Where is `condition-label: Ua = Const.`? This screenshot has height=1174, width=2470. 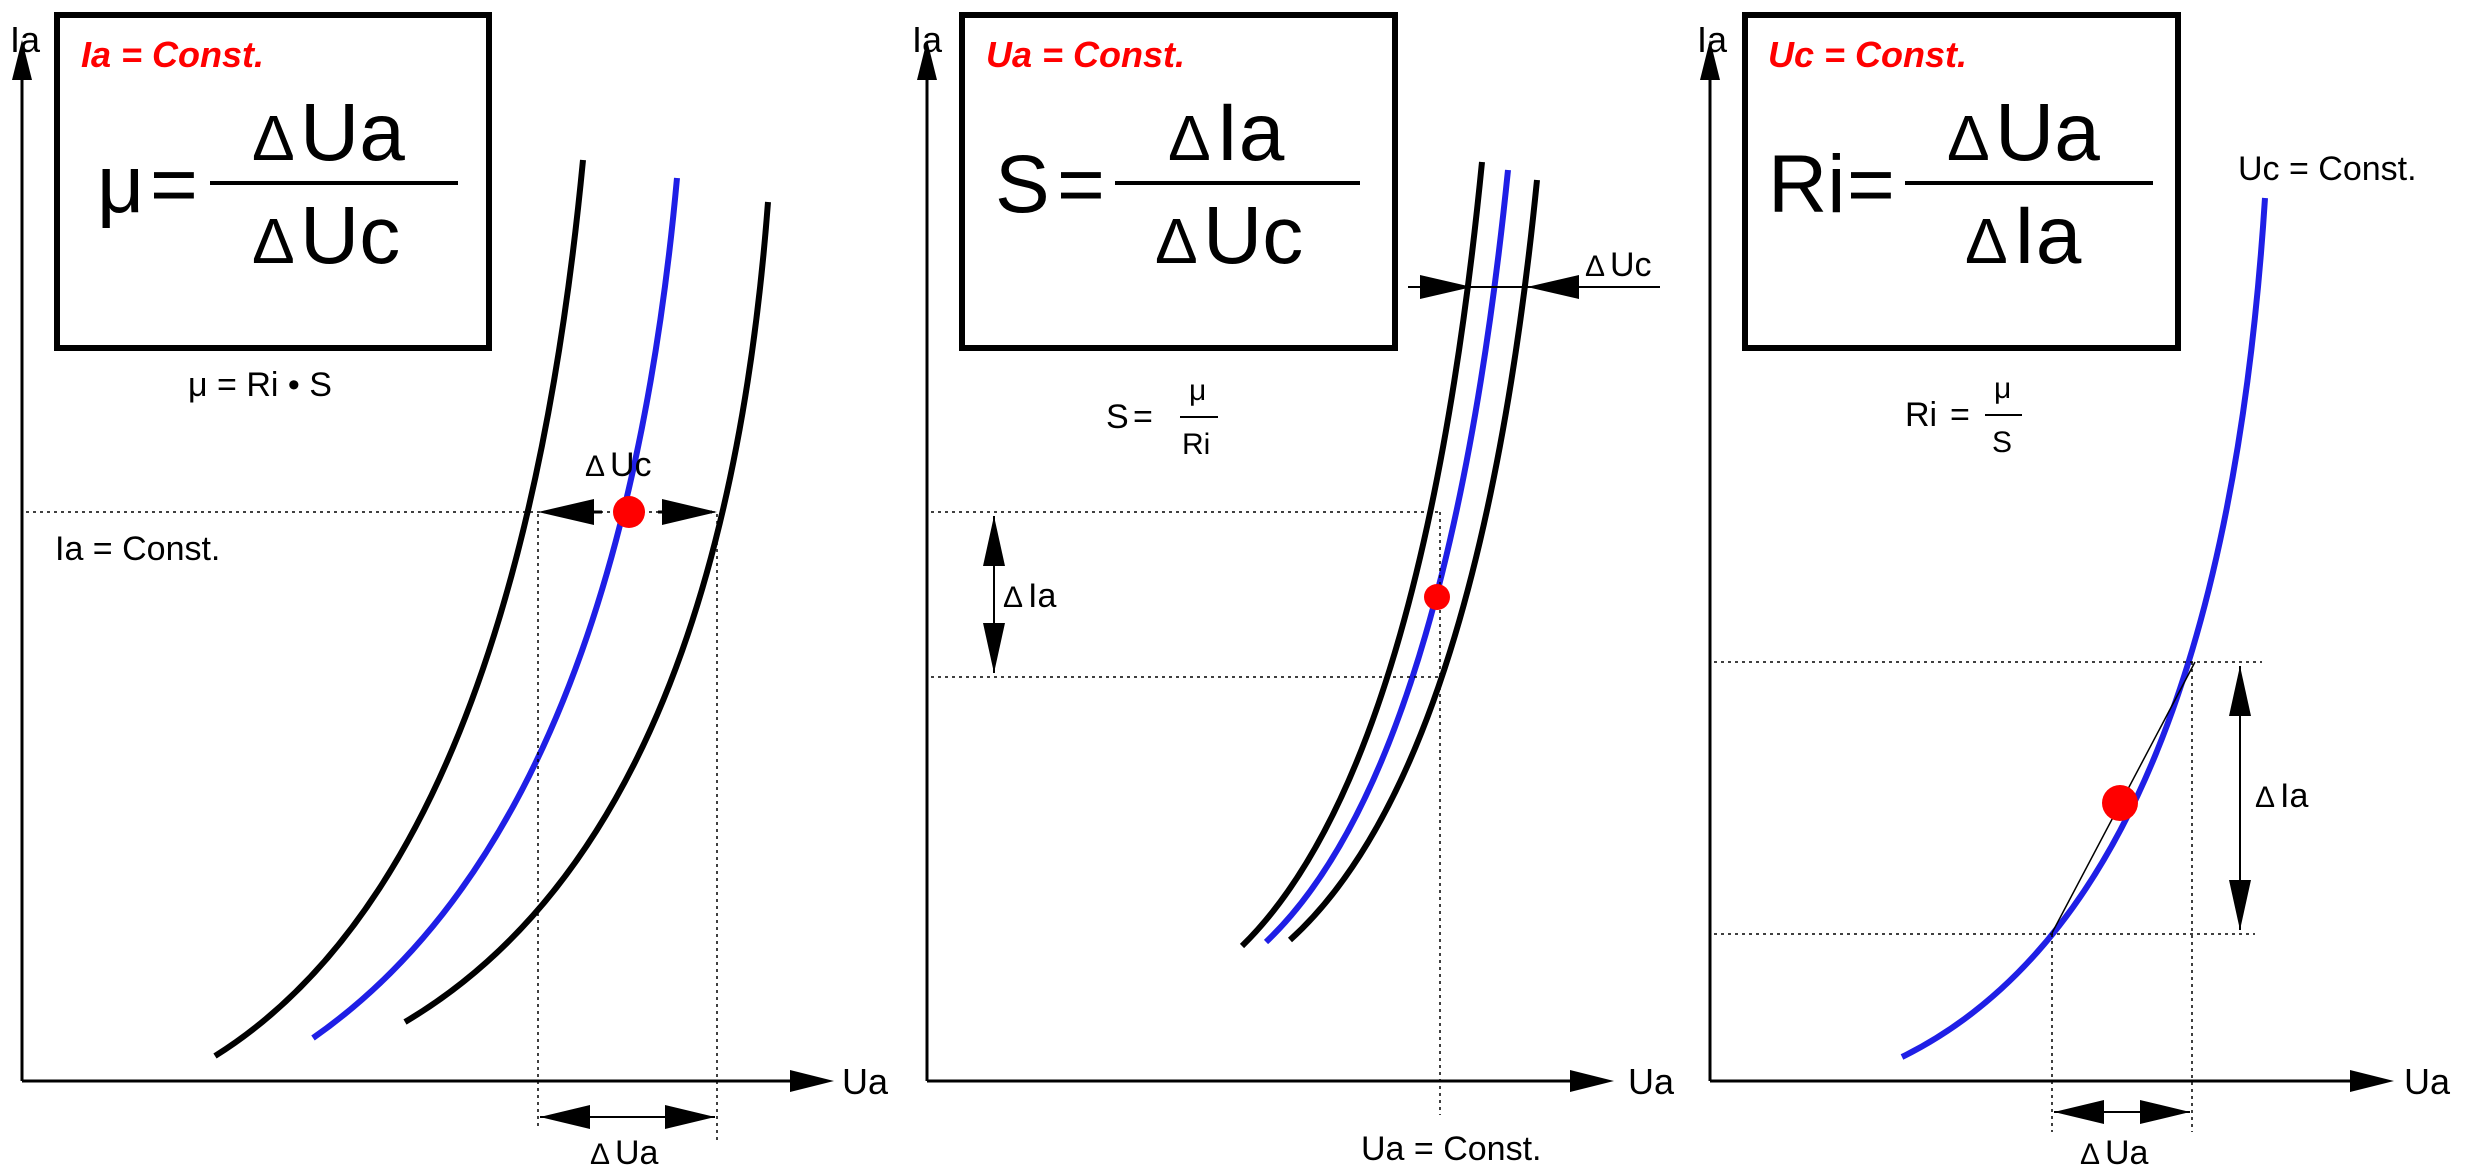
condition-label: Ua = Const. is located at coordinates (1085, 54).